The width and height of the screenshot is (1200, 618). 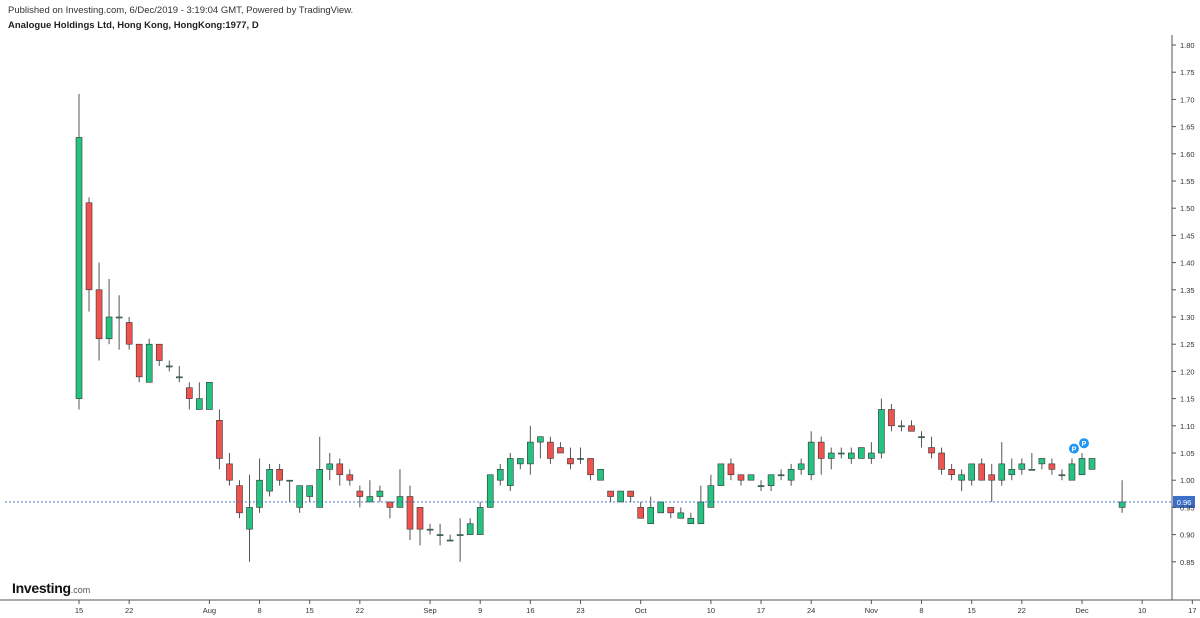 What do you see at coordinates (1187, 154) in the screenshot?
I see `y-tick-label: 1.60` at bounding box center [1187, 154].